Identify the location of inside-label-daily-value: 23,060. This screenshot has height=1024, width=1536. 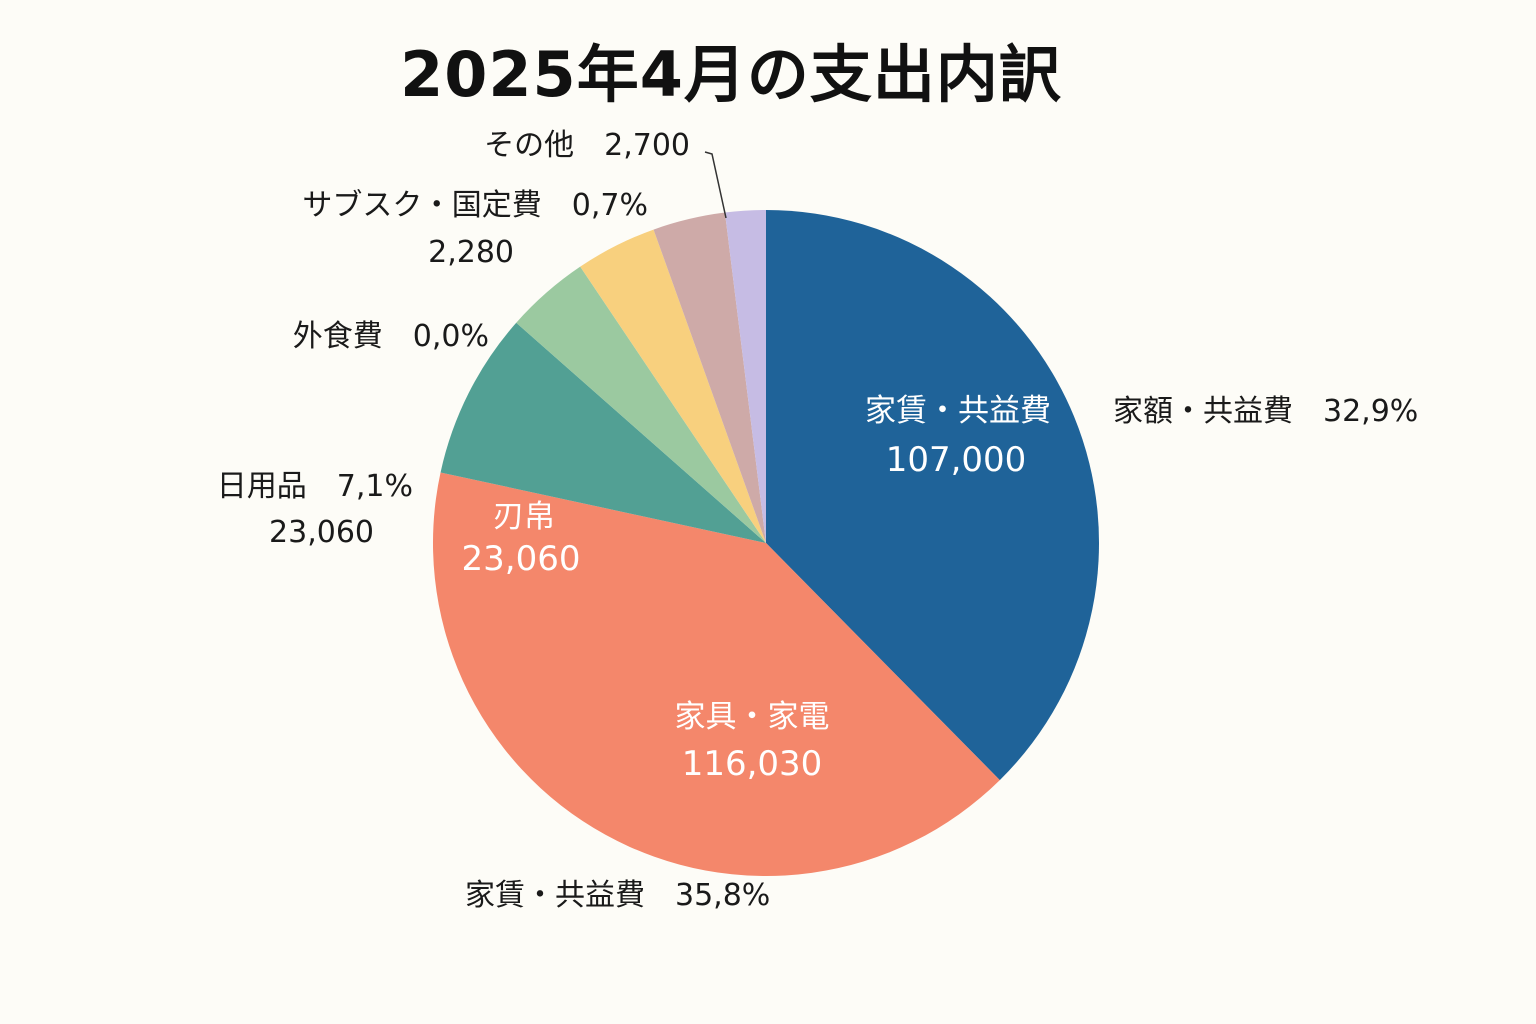
(521, 559).